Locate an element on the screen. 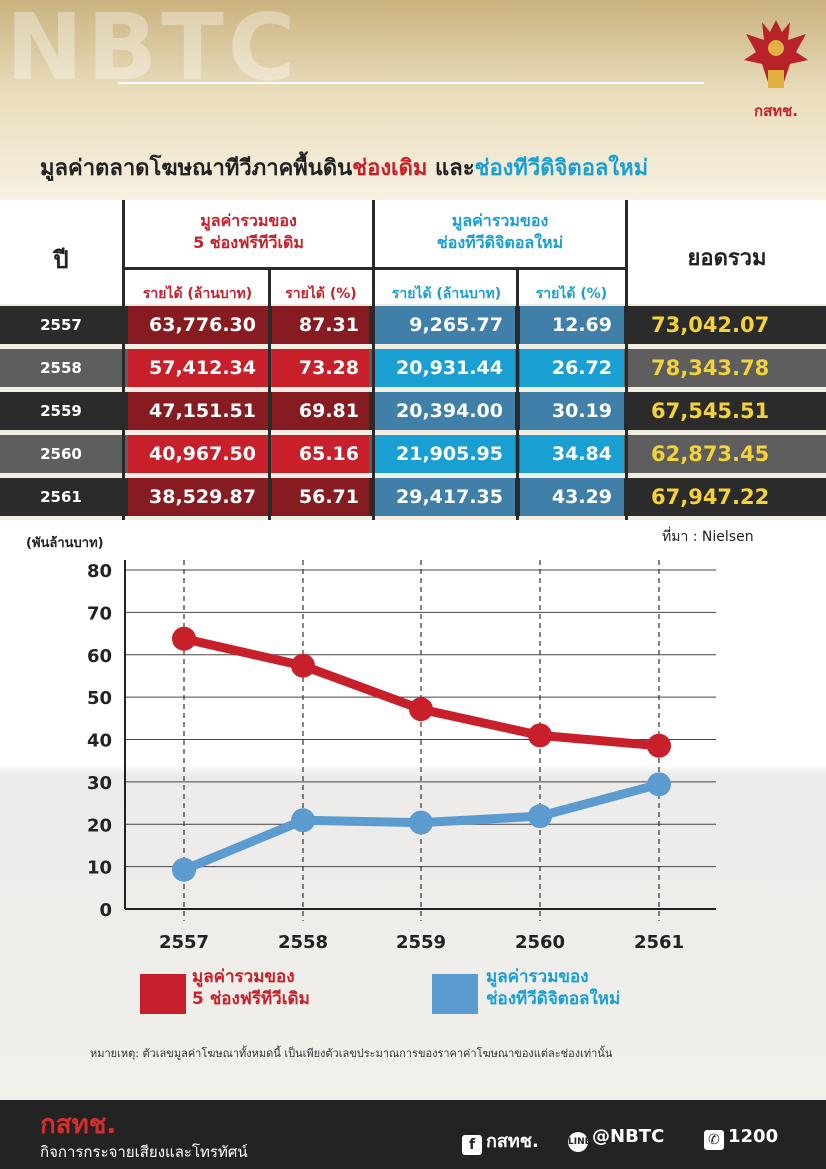  new-header-line2: ช่องทีวีดิจิตอลใหม่ is located at coordinates (500, 242).